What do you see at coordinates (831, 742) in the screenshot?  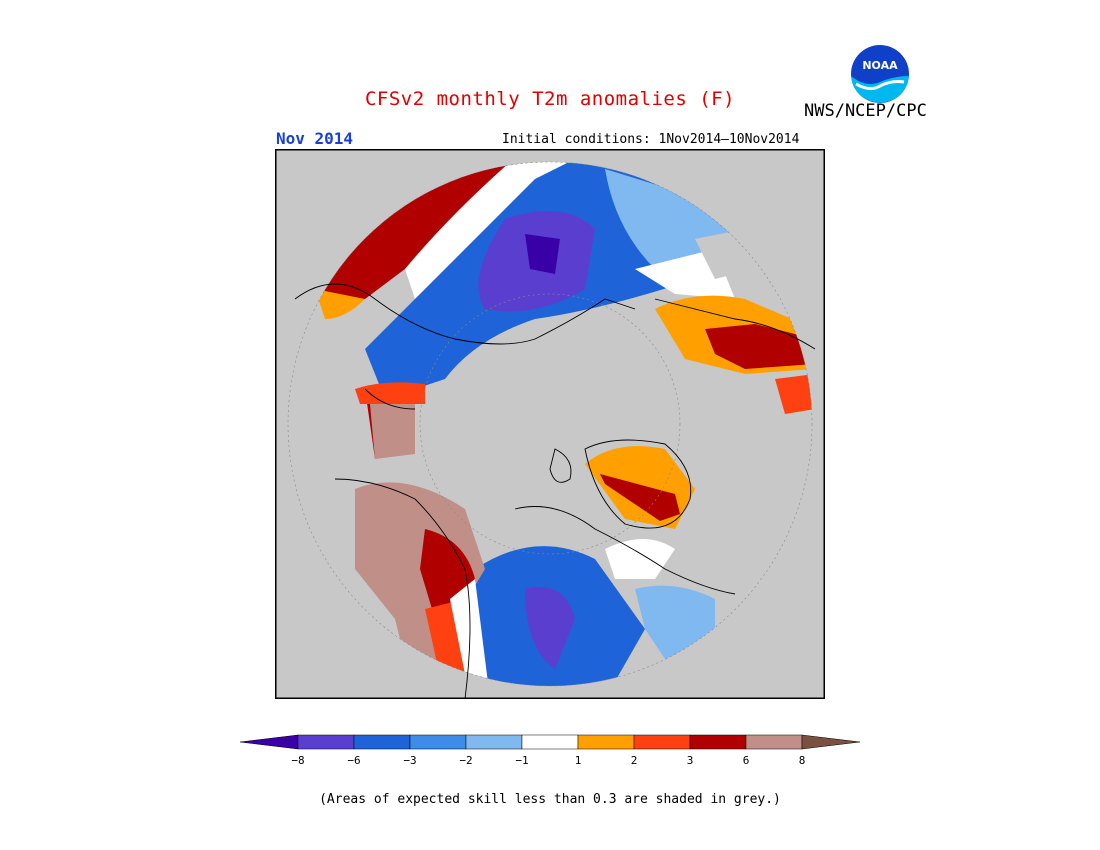 I see `legend-swatch-above-max` at bounding box center [831, 742].